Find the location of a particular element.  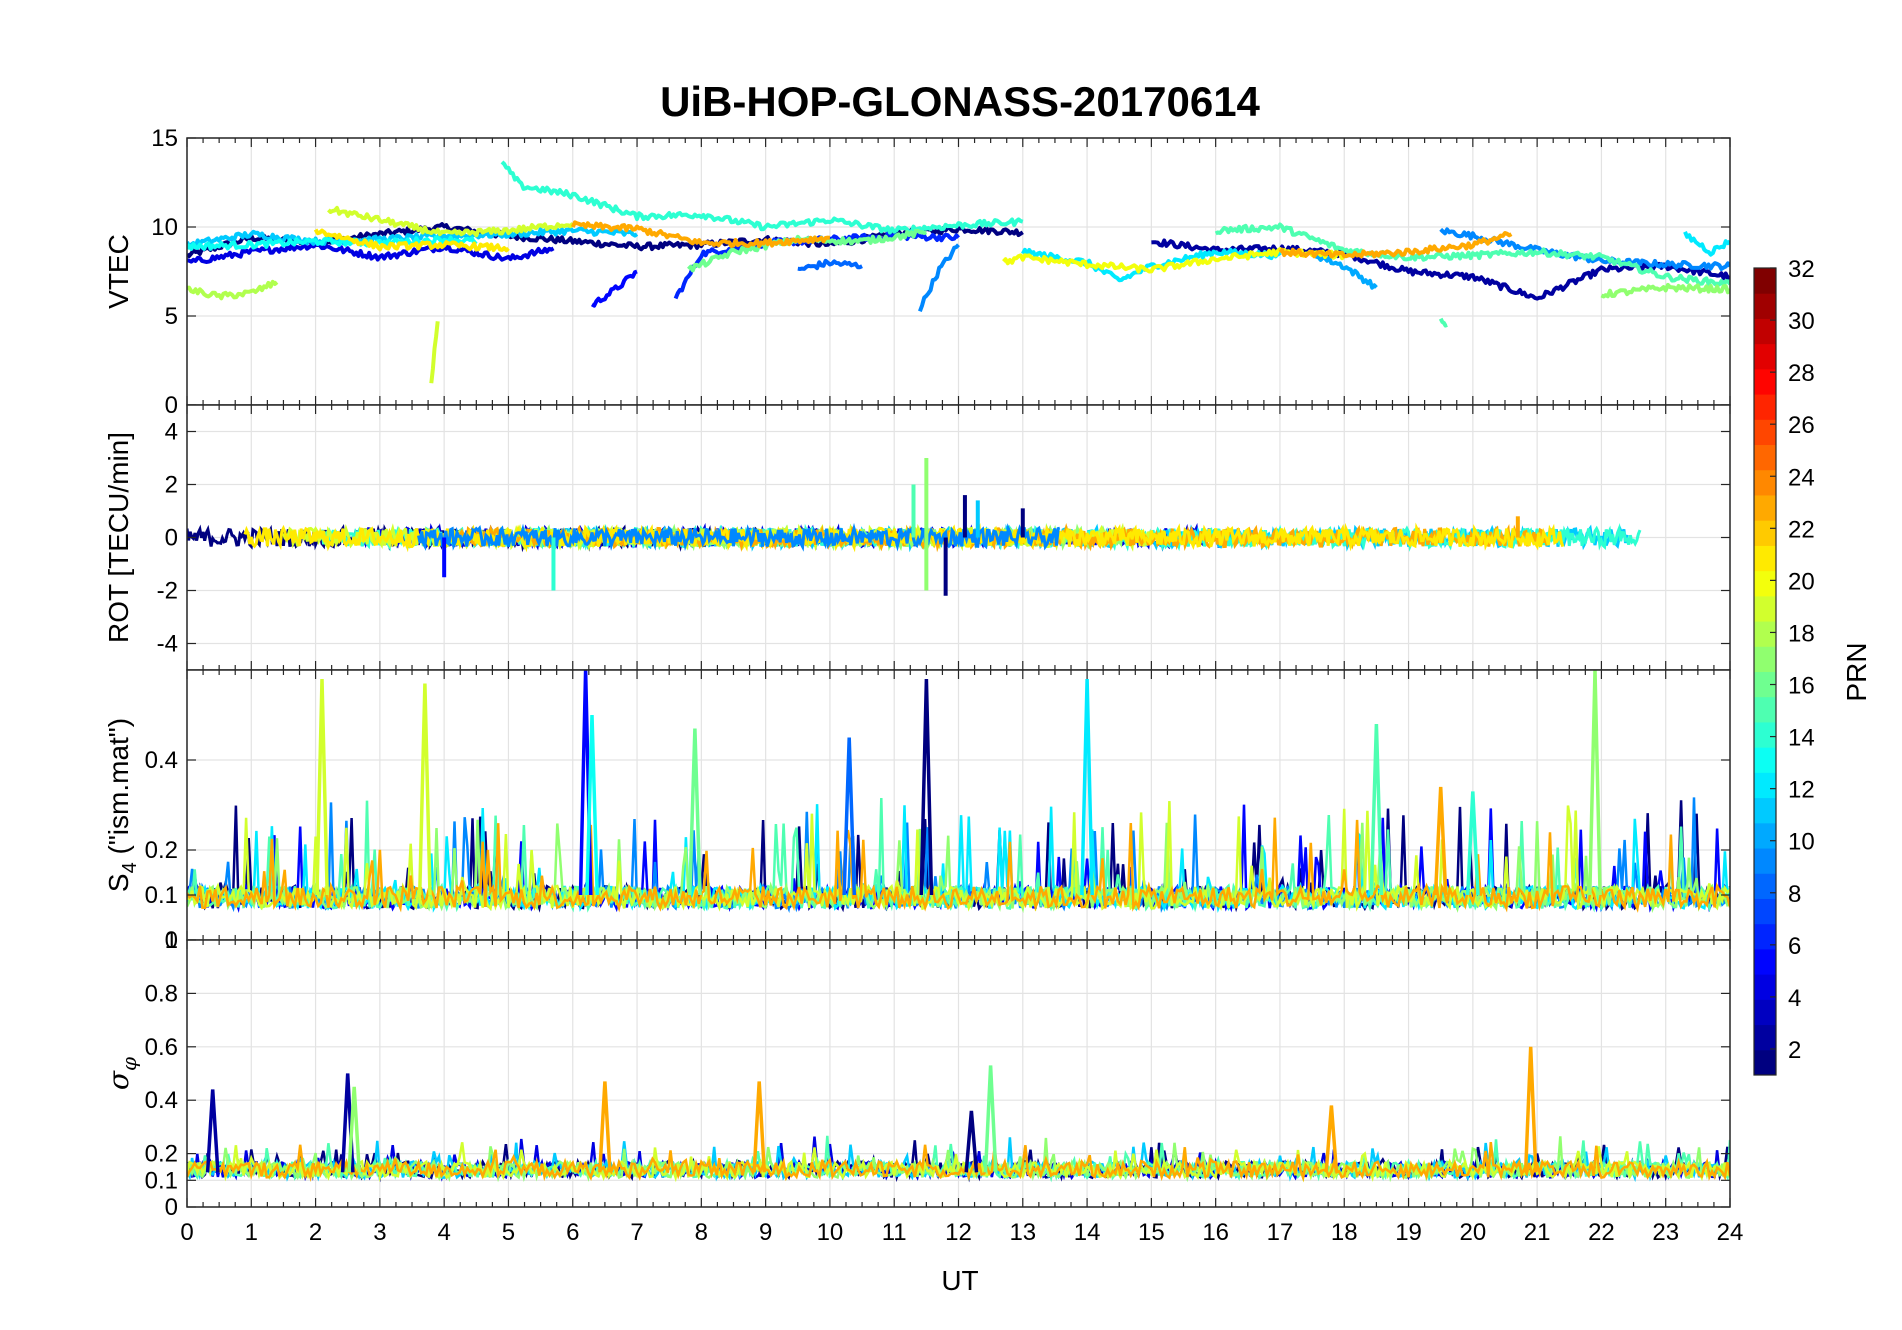

x-tick-label: 16 is located at coordinates (1215, 1232).